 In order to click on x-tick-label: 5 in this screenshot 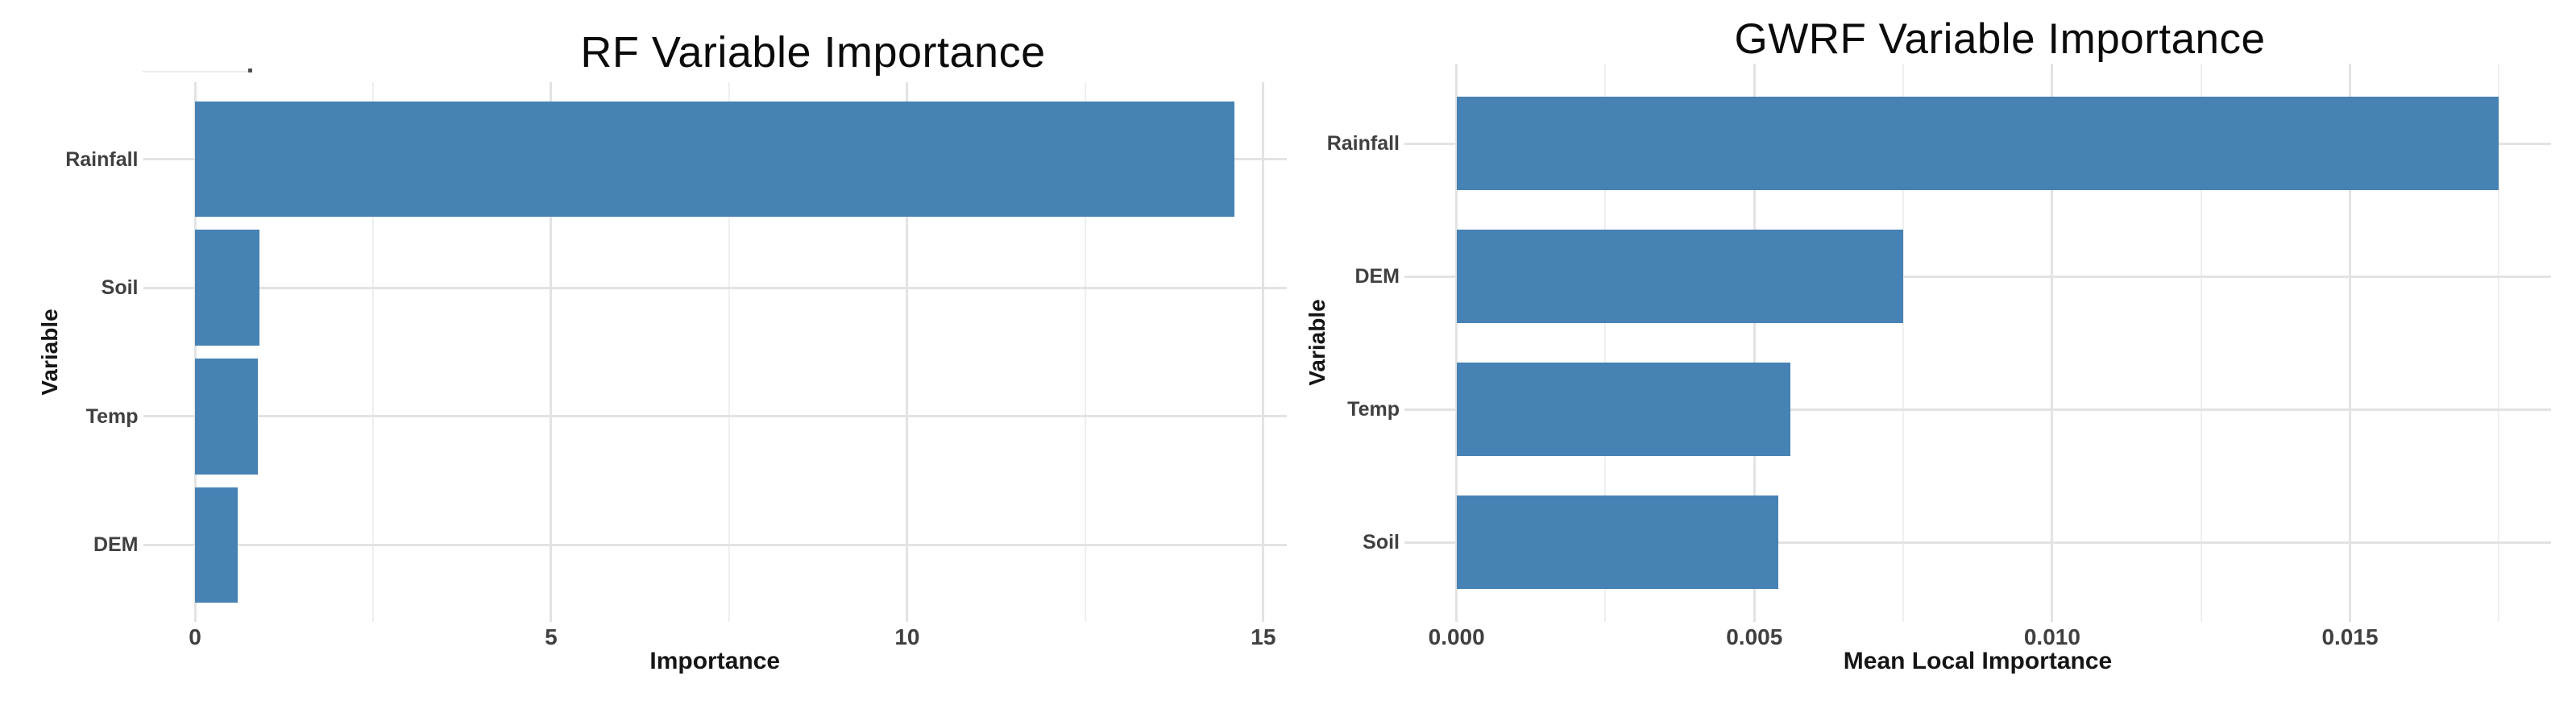, I will do `click(551, 637)`.